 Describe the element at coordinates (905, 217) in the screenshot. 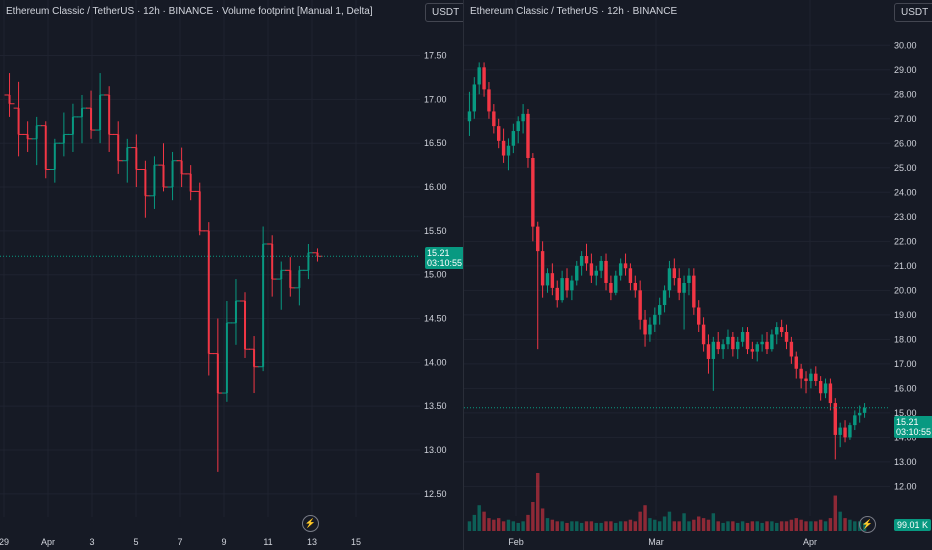

I see `price-tick-label: 23.00` at that location.